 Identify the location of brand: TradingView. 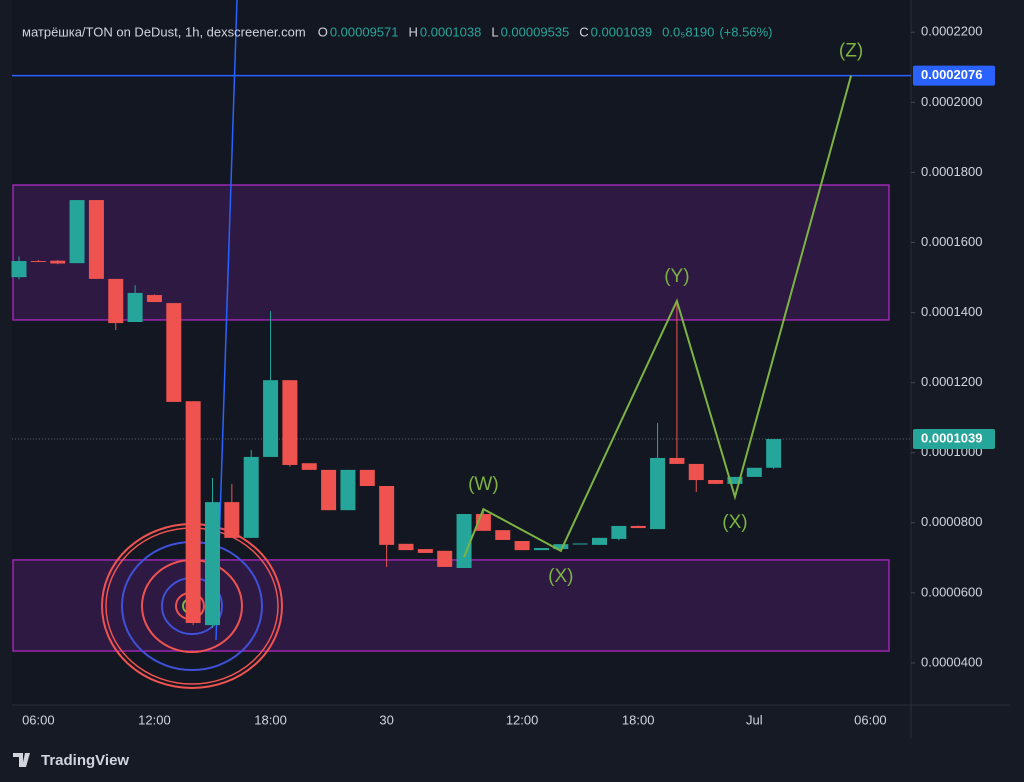
(85, 760).